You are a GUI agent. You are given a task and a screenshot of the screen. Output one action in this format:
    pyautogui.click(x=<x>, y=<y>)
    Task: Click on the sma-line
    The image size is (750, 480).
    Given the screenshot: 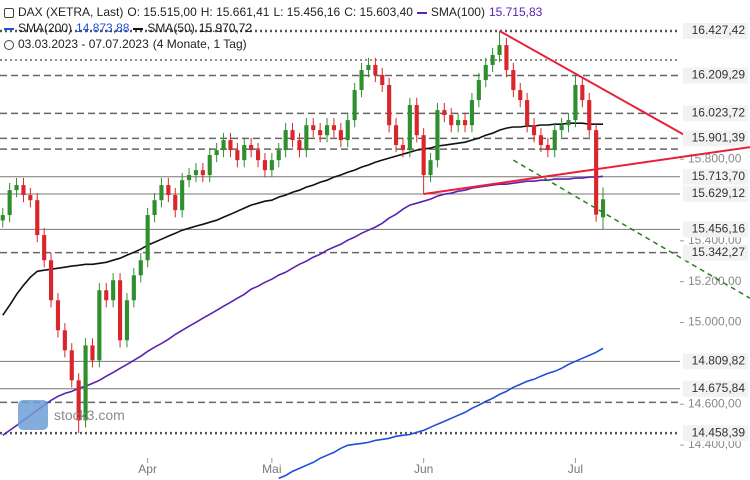 What is the action you would take?
    pyautogui.click(x=441, y=413)
    